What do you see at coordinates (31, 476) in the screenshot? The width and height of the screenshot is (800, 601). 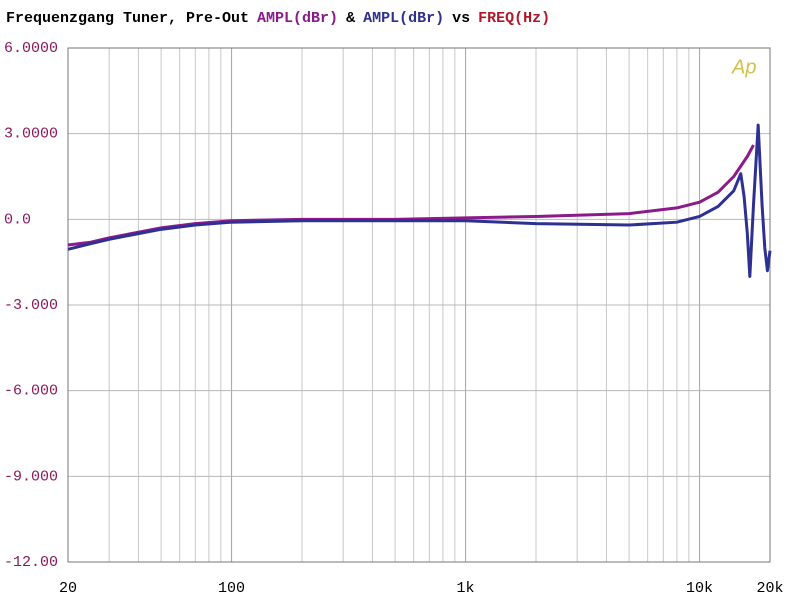 I see `y-tick-label: -9.000` at bounding box center [31, 476].